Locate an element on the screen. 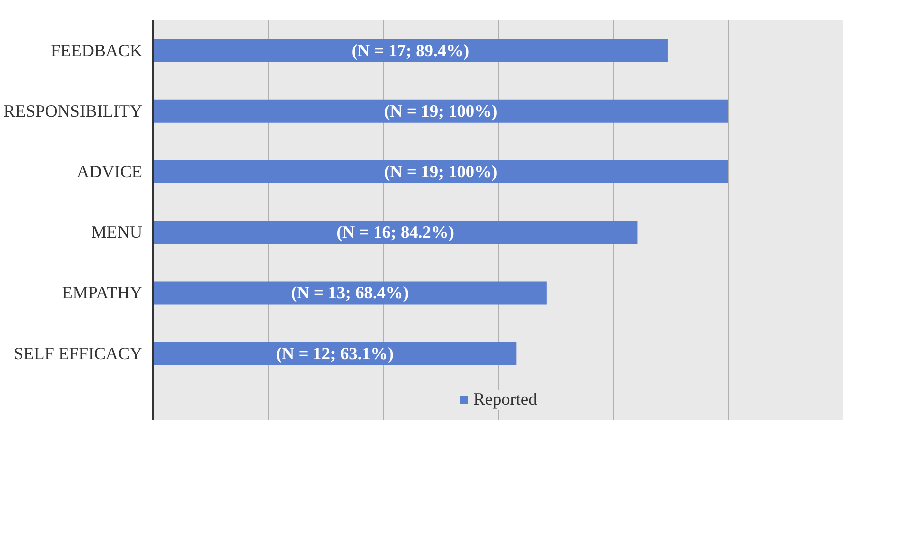  y-tick-label: RESPONSIBILITY is located at coordinates (73, 111).